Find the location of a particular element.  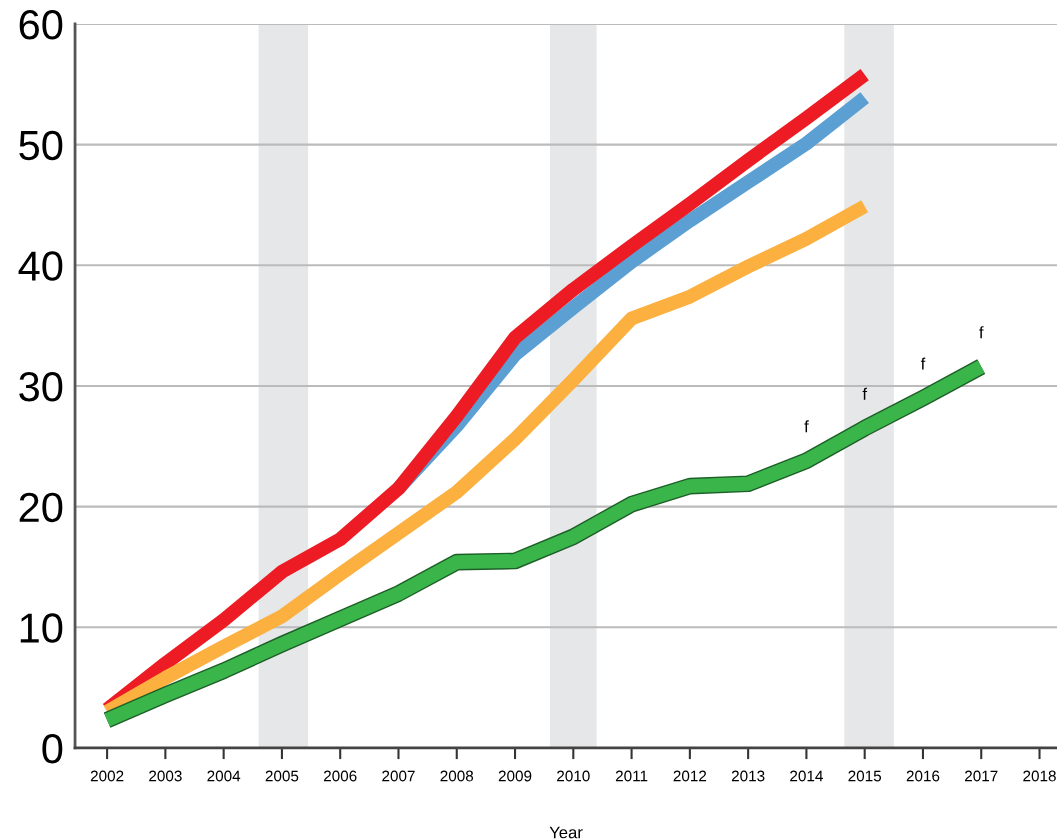

x-tick-label: 2004 is located at coordinates (224, 776).